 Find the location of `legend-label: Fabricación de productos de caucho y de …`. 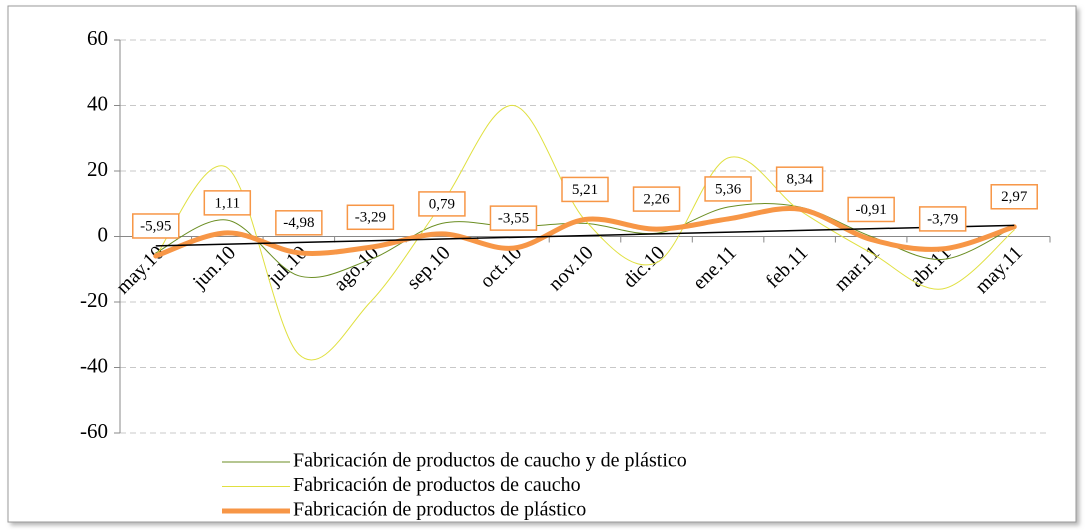

legend-label: Fabricación de productos de caucho y de … is located at coordinates (490, 461).